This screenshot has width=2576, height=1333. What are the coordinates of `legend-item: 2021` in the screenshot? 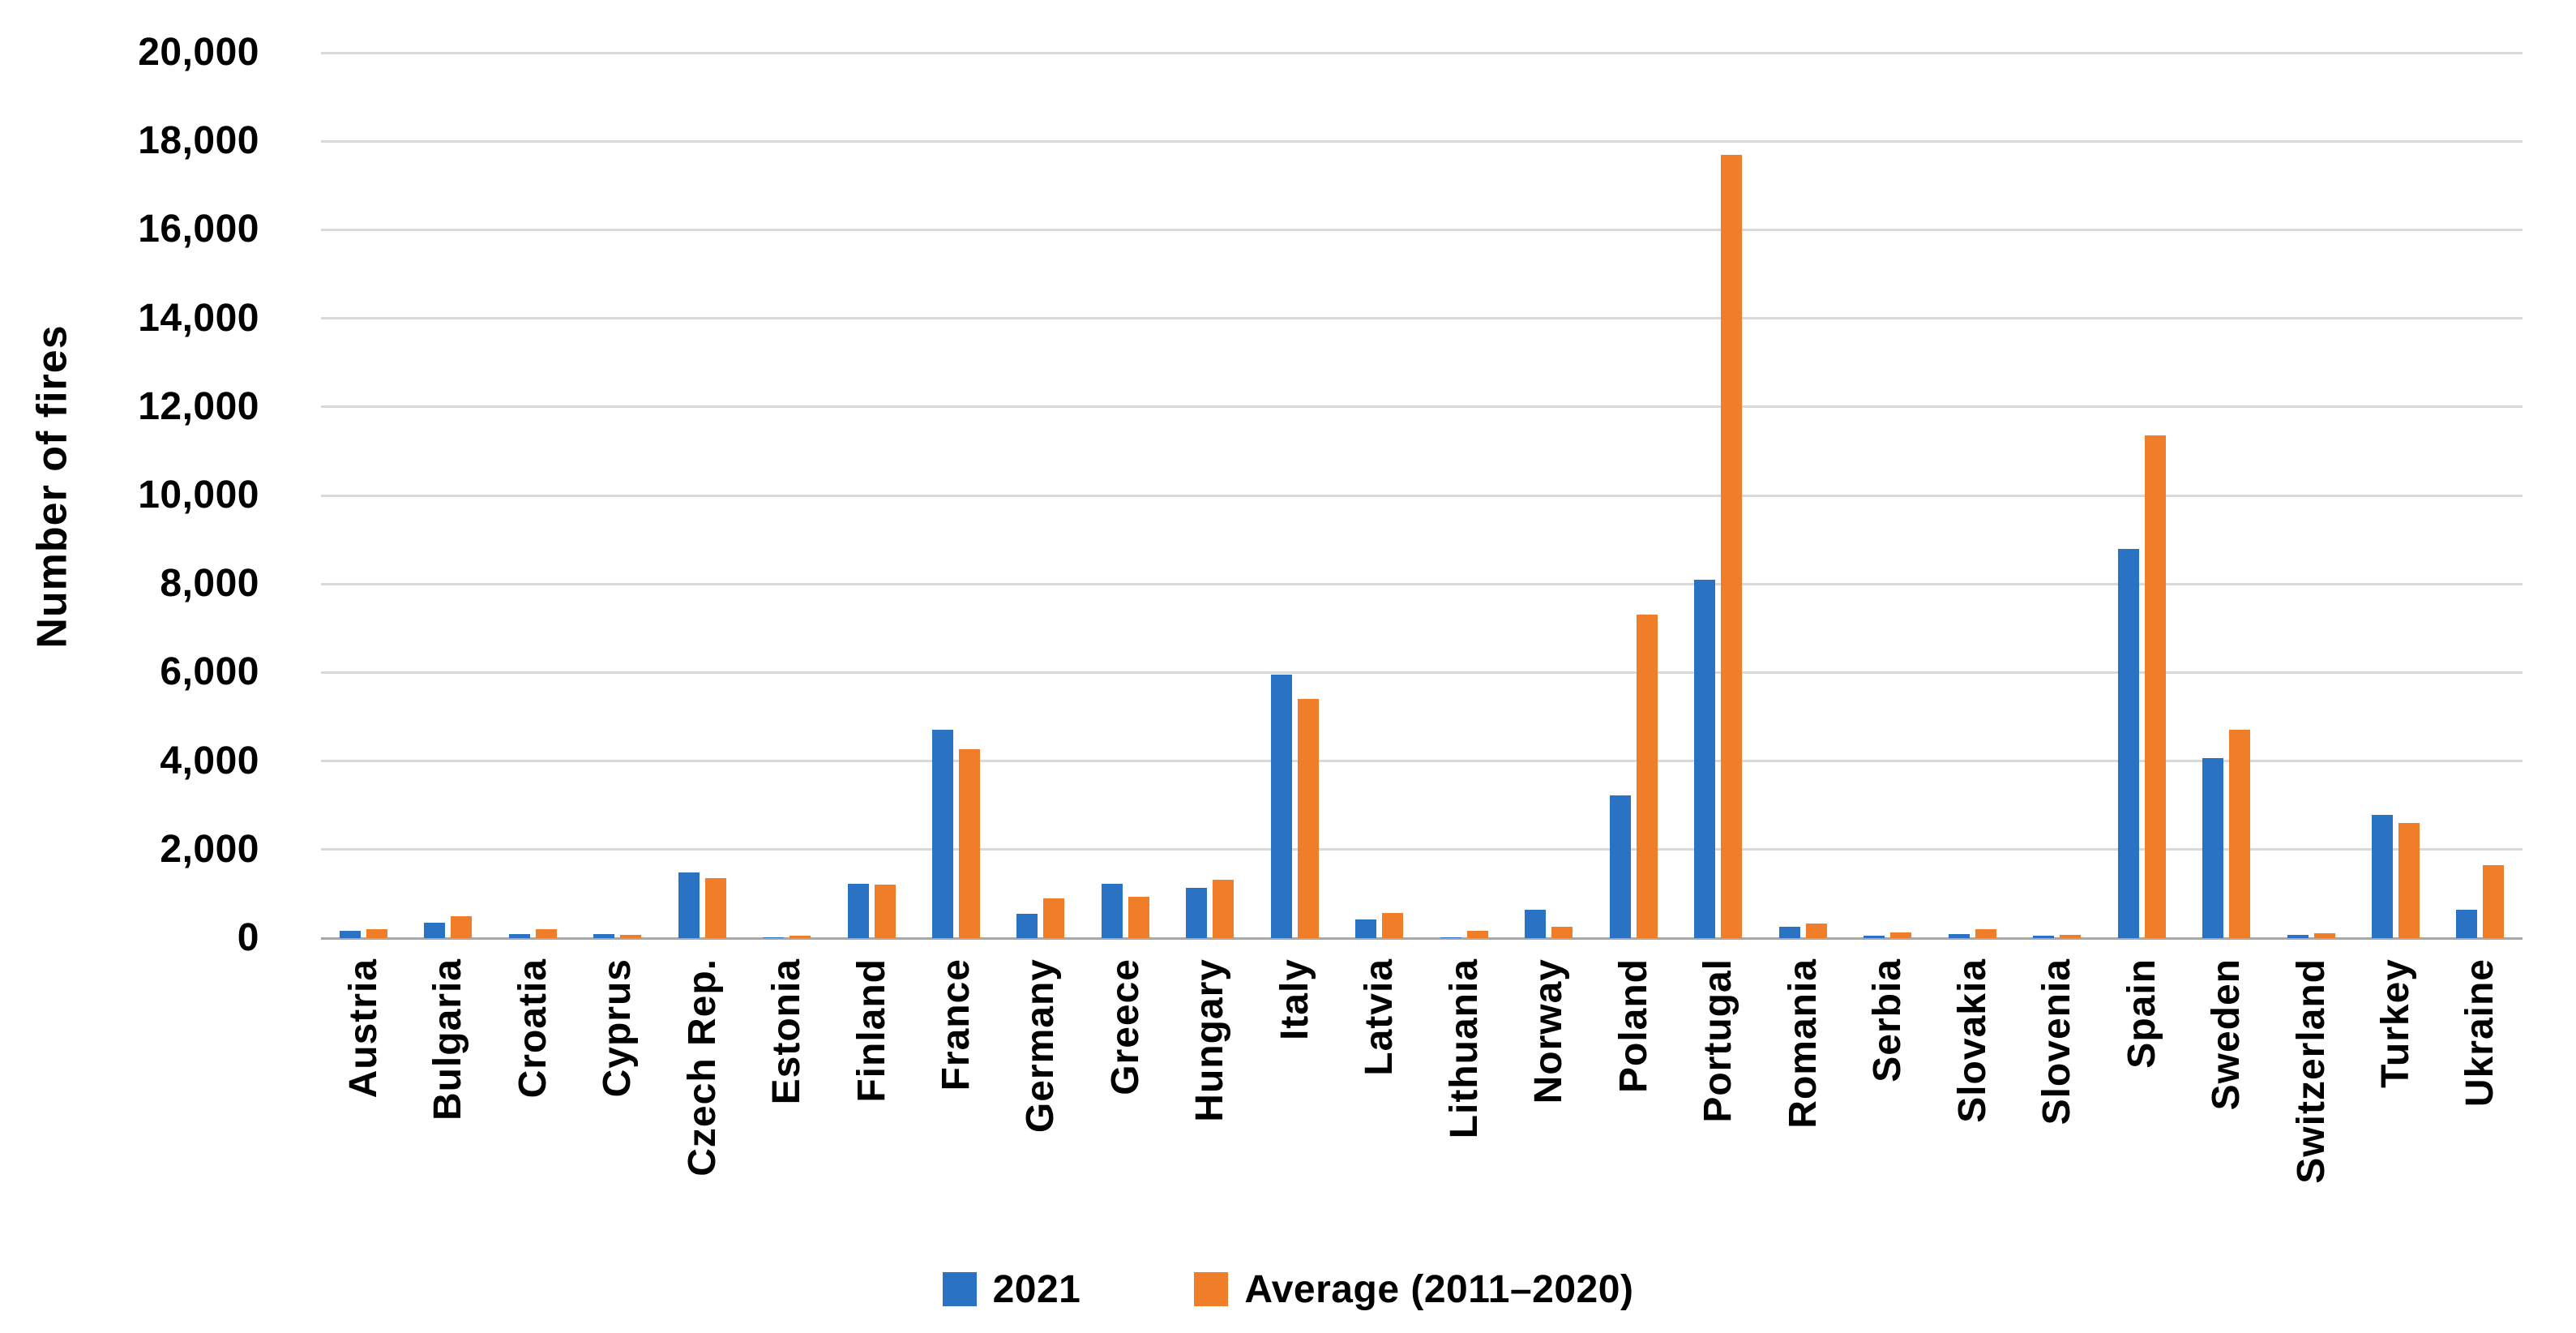 It's located at (1011, 1289).